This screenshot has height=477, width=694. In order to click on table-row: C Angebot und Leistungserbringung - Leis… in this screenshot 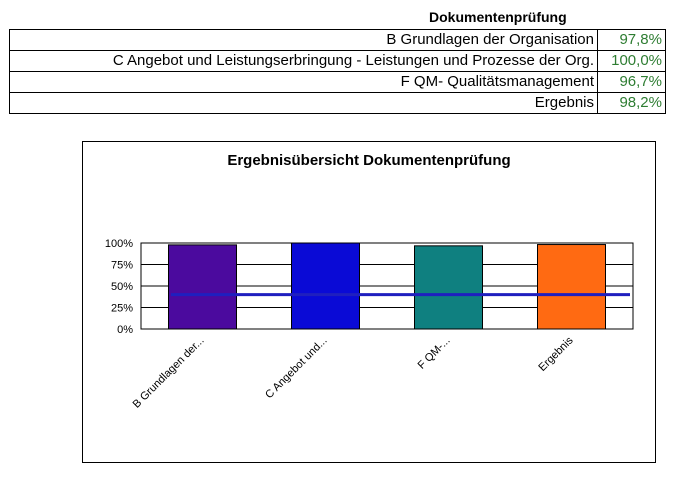, I will do `click(337, 61)`.